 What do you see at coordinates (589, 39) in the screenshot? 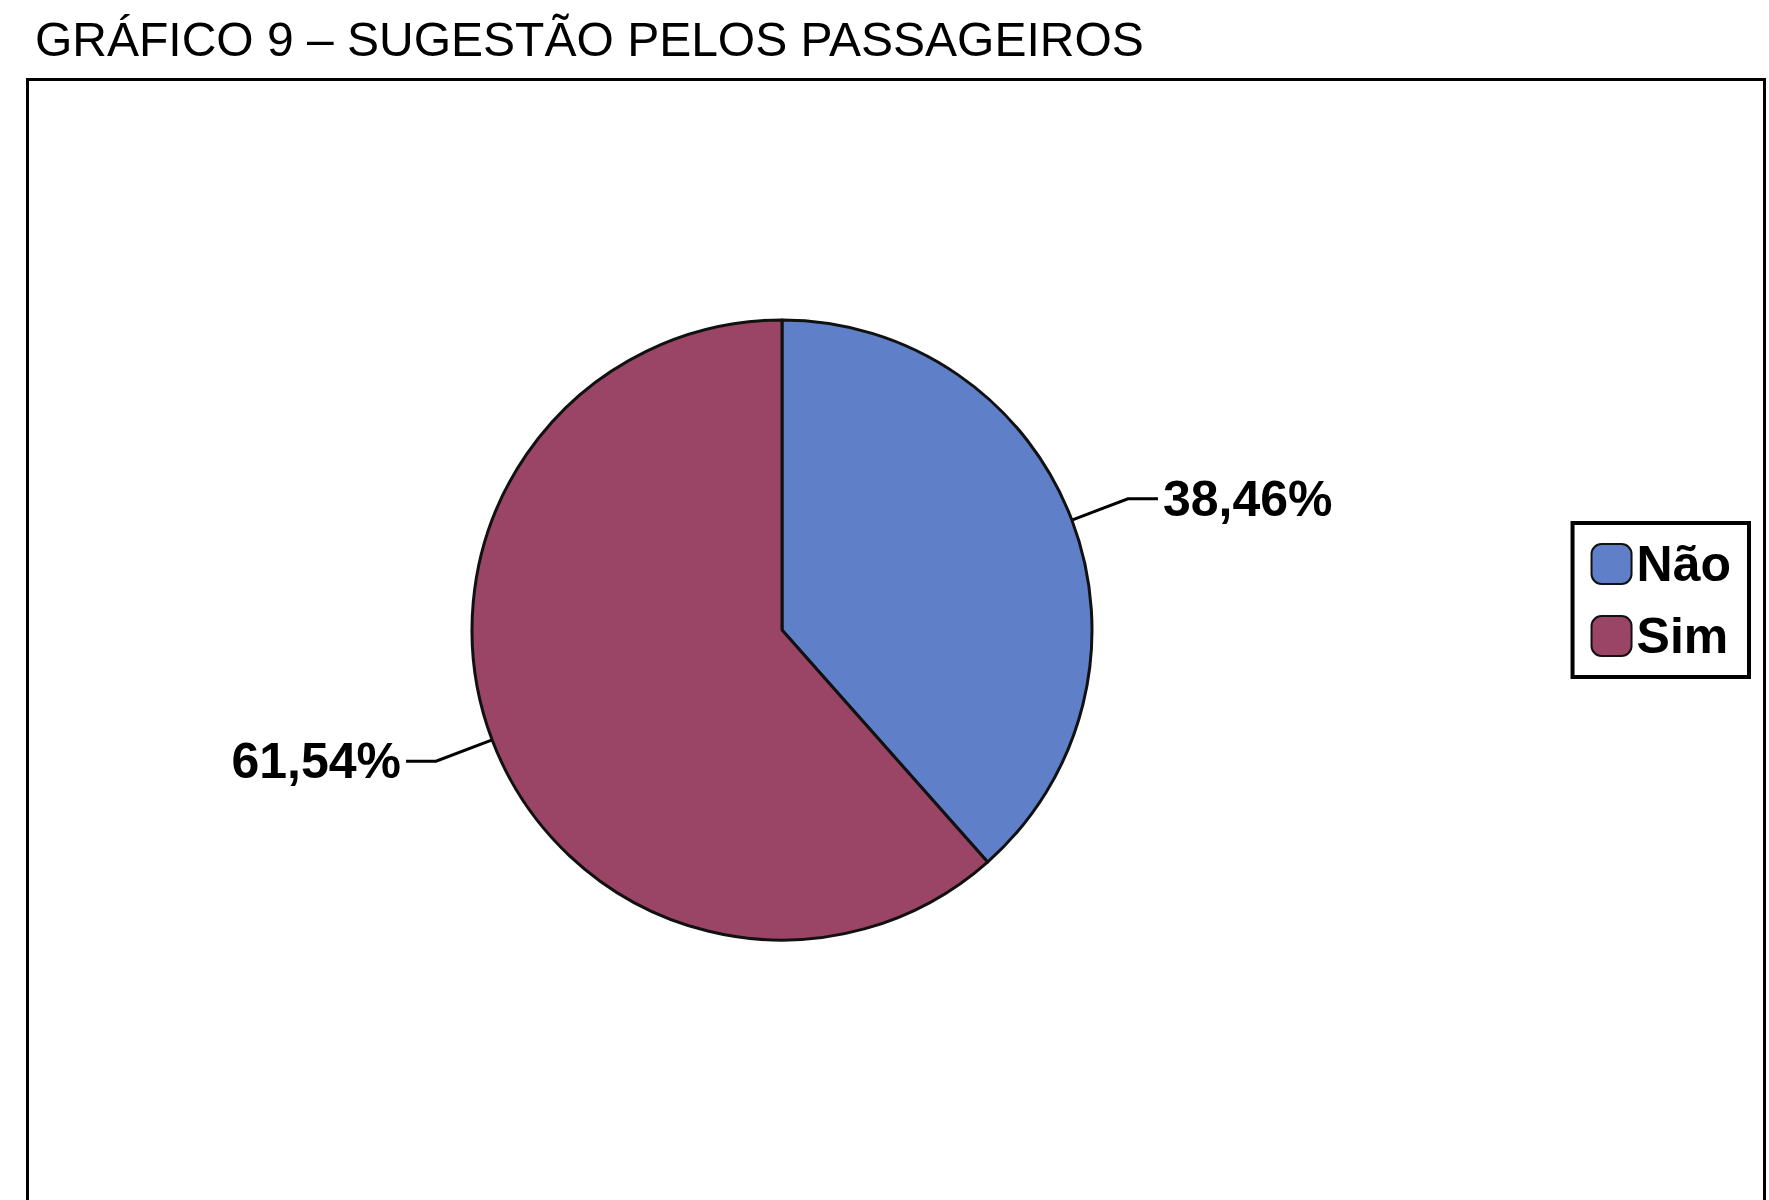
I see `chart-title: GRÁFICO 9 – SUGESTÃO PELOS PASSAGEIROS` at bounding box center [589, 39].